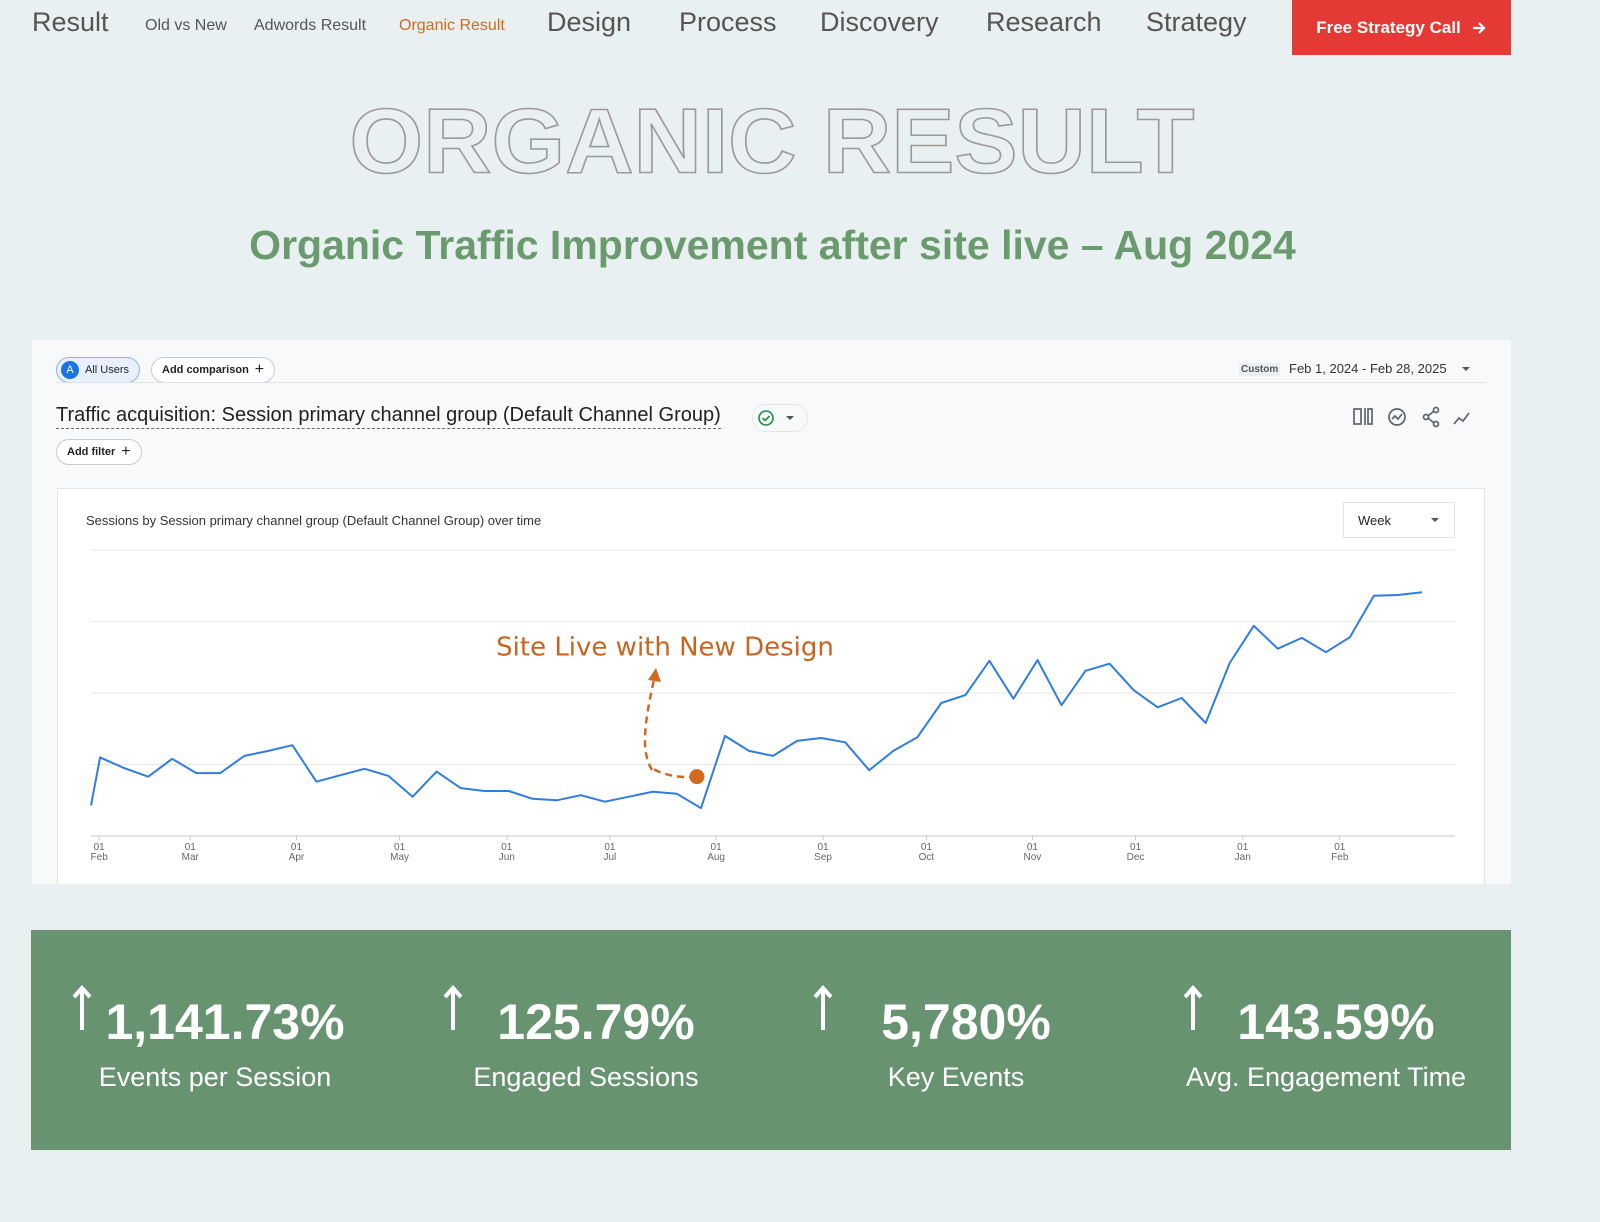 This screenshot has height=1222, width=1600. I want to click on segment-chip: A All Users, so click(98, 370).